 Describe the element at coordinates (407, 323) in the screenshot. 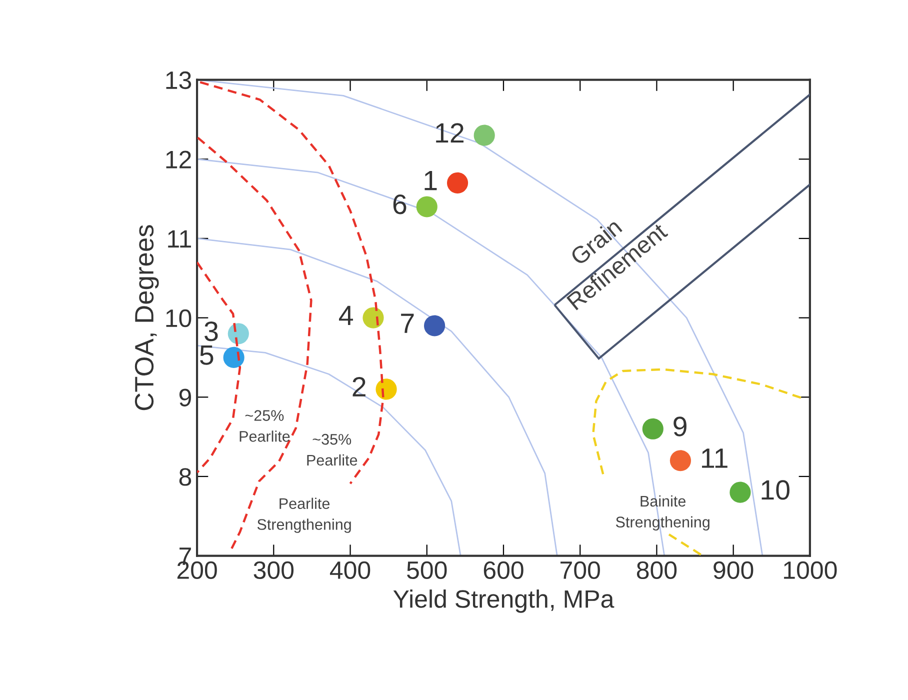

I see `annotation: 7` at that location.